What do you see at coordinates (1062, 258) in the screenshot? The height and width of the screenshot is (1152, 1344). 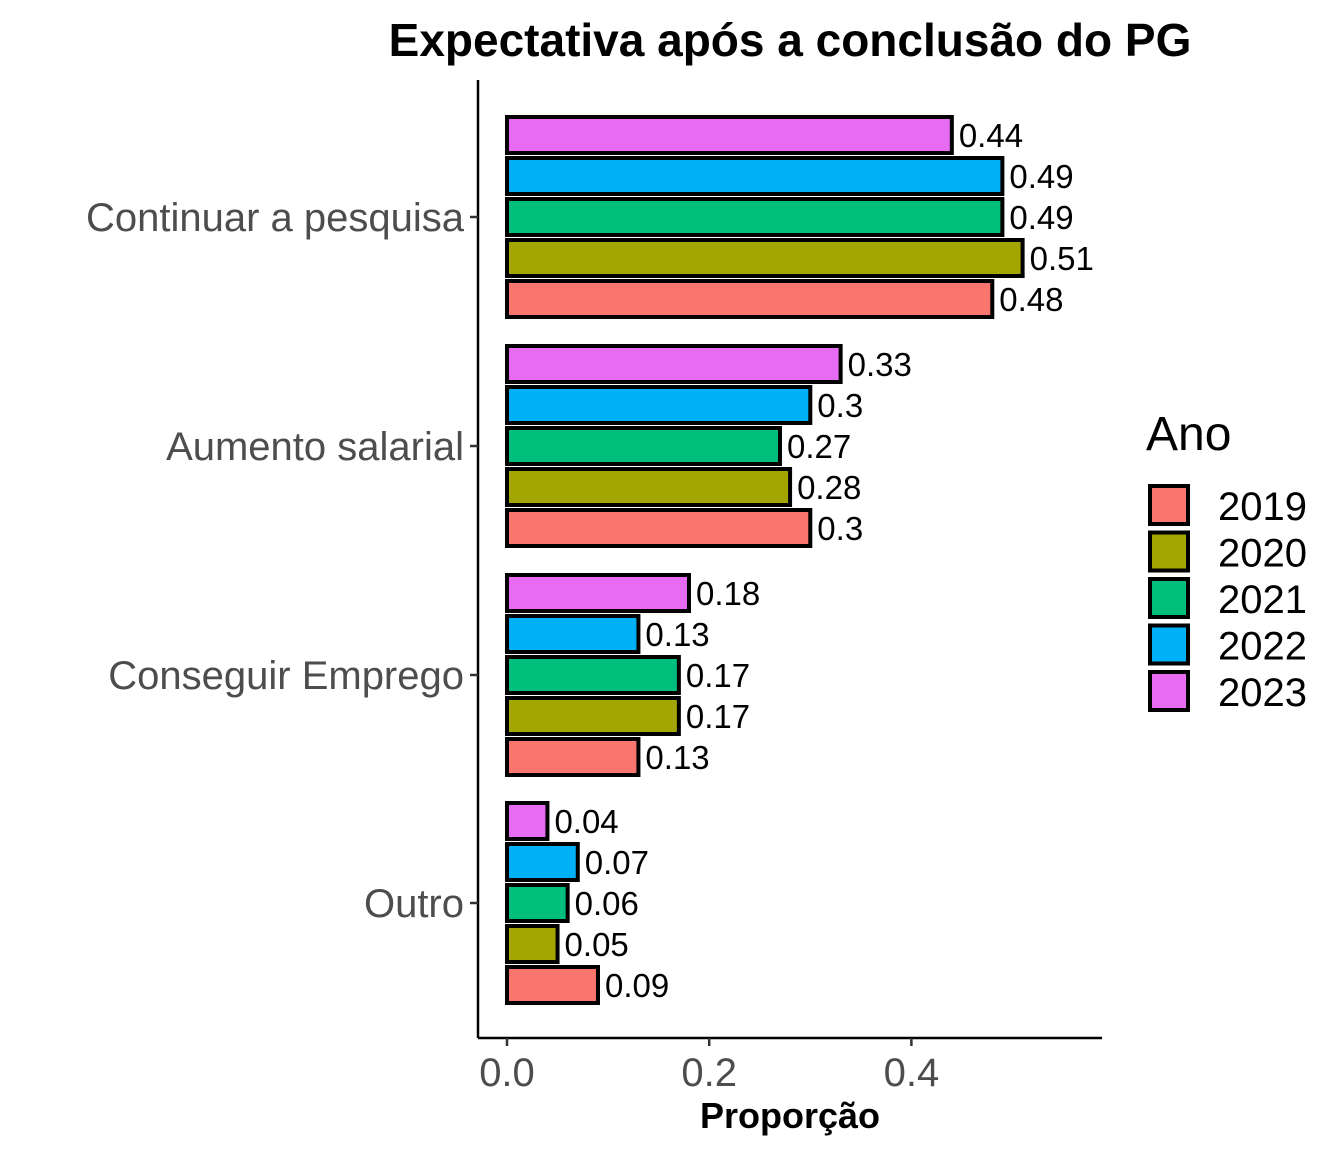 I see `value-label-2020-0: 0.51` at bounding box center [1062, 258].